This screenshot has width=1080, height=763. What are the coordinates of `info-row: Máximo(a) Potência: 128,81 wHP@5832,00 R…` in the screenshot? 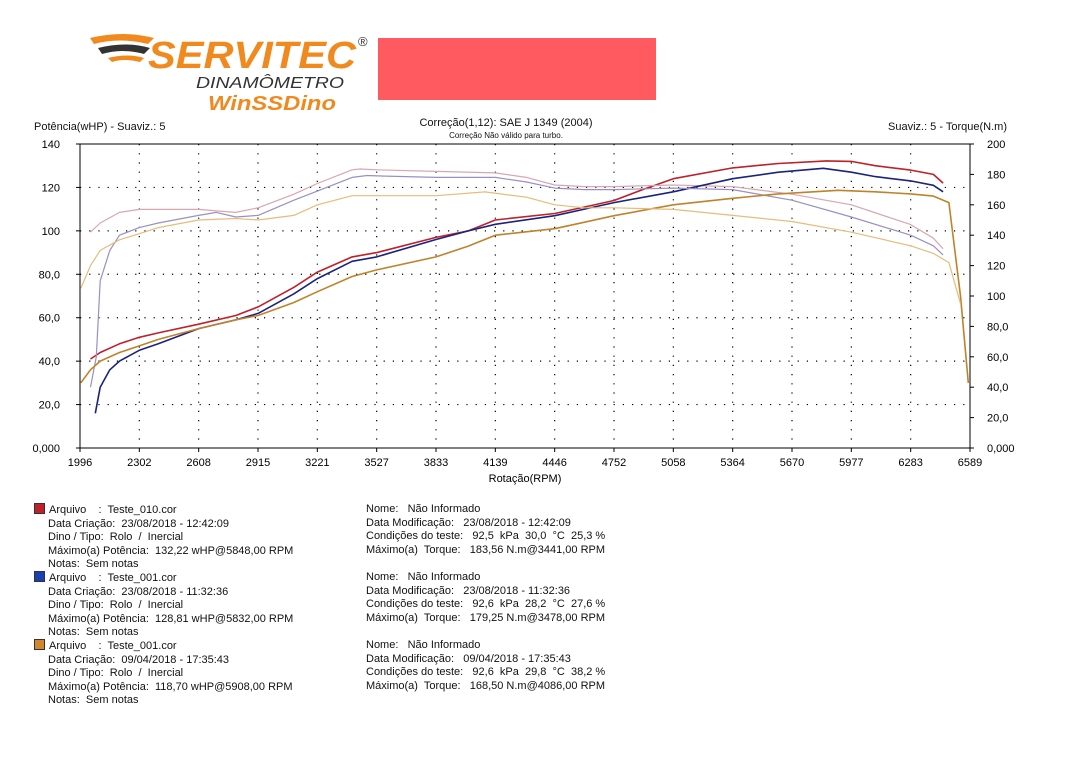 It's located at (163, 620).